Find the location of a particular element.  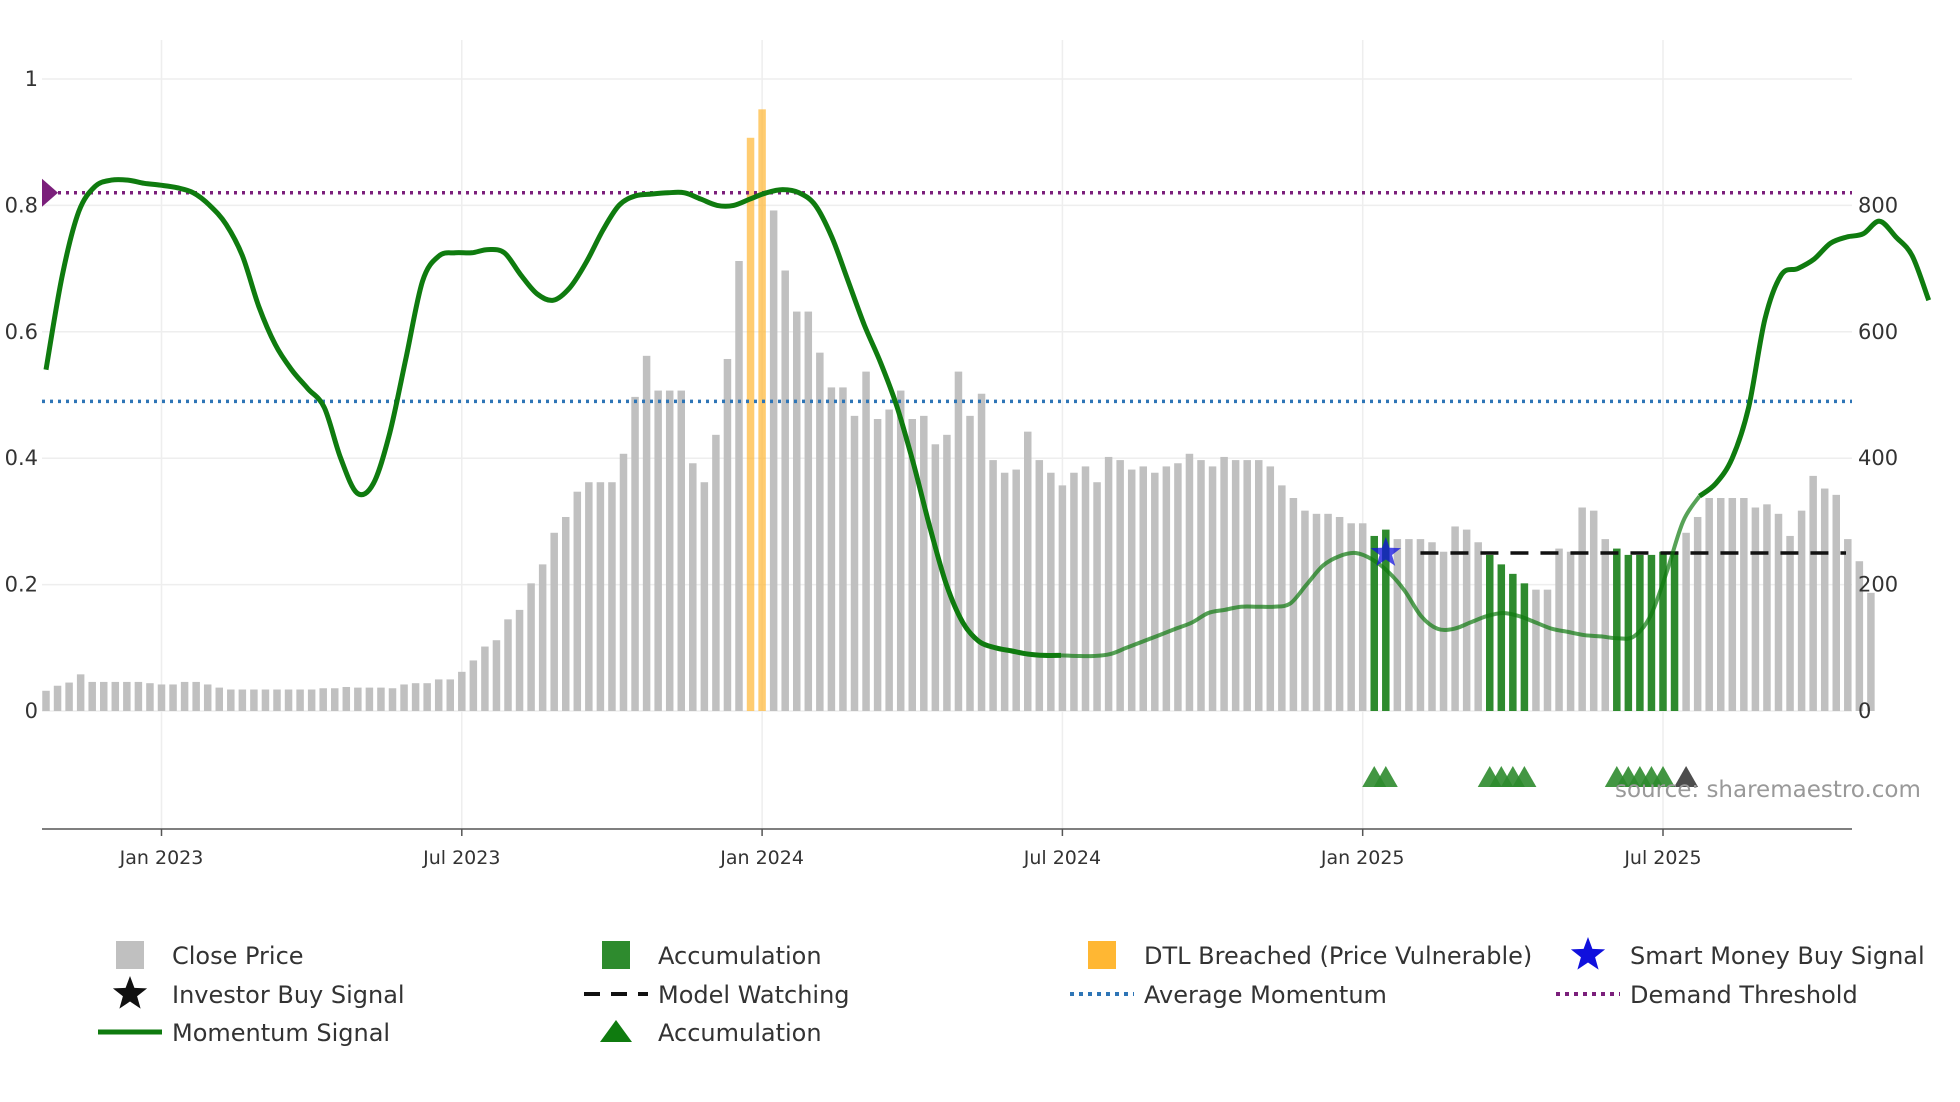

left-tick-label: 0 is located at coordinates (31, 711).